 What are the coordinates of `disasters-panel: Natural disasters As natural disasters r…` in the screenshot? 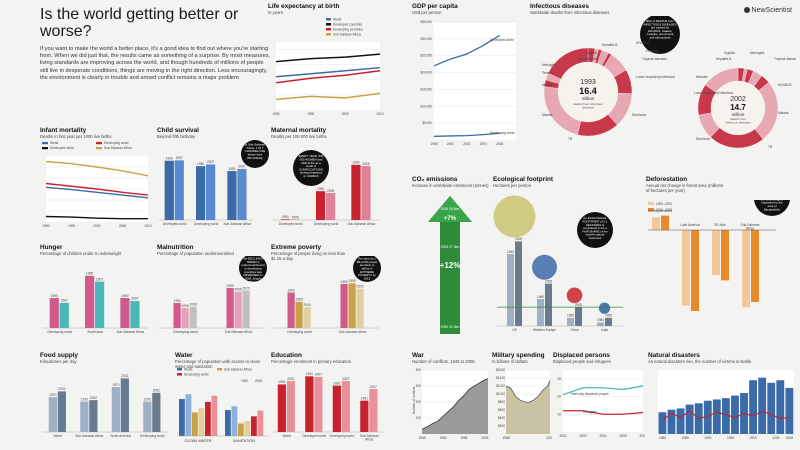 It's located at (723, 358).